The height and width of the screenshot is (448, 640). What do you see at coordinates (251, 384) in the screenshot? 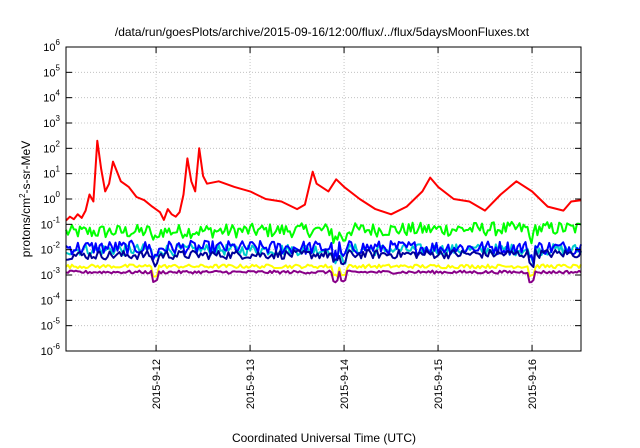
I see `x-tick-label: 2015-9-13` at bounding box center [251, 384].